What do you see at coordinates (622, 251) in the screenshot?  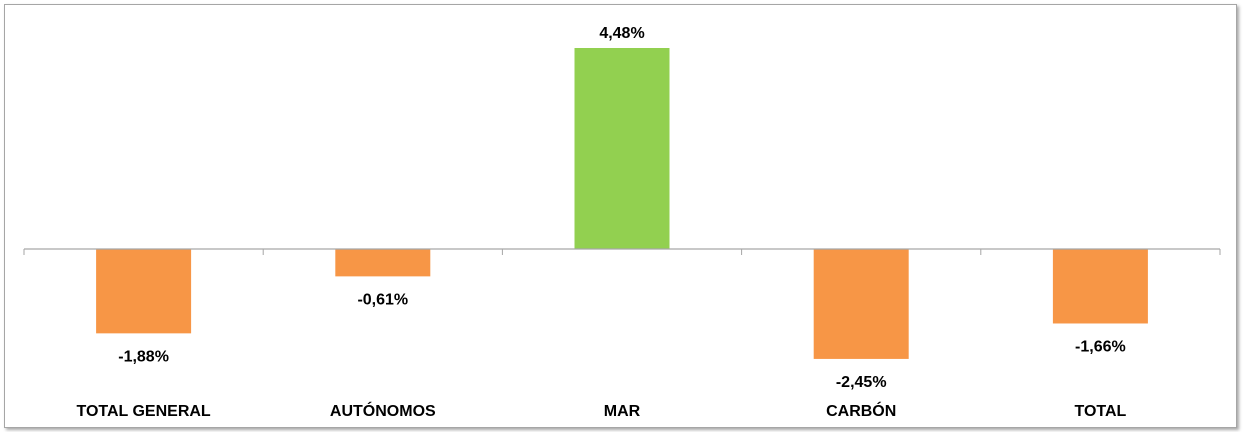 I see `axis-layer` at bounding box center [622, 251].